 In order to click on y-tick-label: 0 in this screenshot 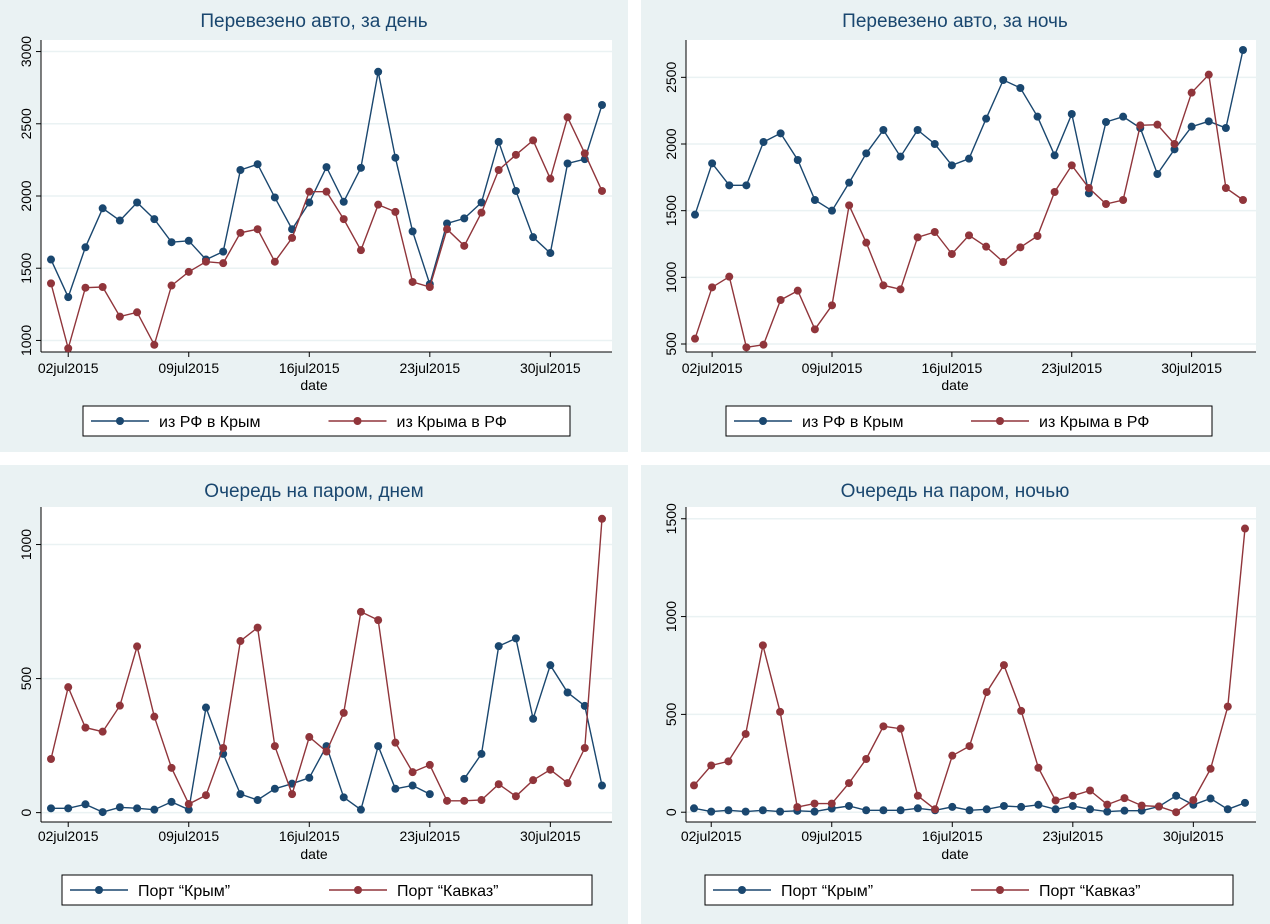, I will do `click(671, 812)`.